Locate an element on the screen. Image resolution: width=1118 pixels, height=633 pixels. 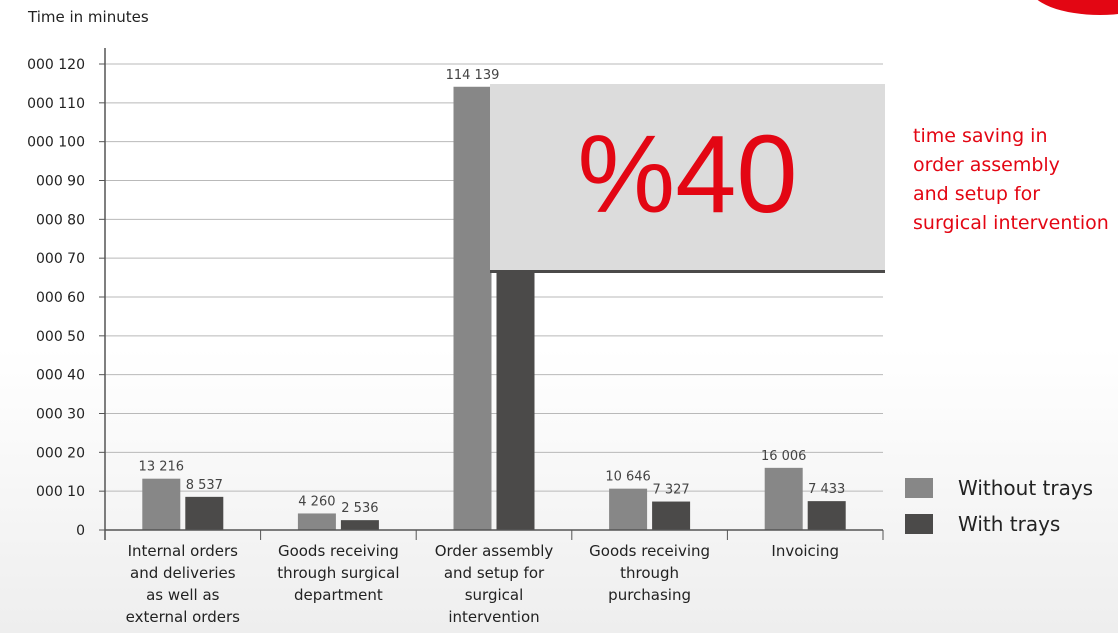
y-tick-label: 000 110 is located at coordinates (56, 104).